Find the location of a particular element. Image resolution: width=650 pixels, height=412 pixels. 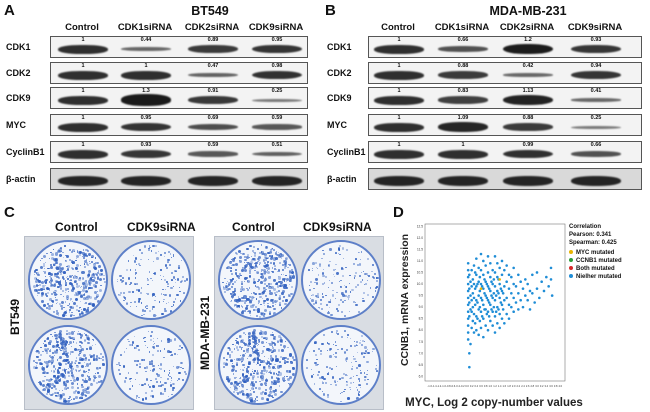

y-axis-label: CCNB1, mRNA expression is located at coordinates (405, 300).